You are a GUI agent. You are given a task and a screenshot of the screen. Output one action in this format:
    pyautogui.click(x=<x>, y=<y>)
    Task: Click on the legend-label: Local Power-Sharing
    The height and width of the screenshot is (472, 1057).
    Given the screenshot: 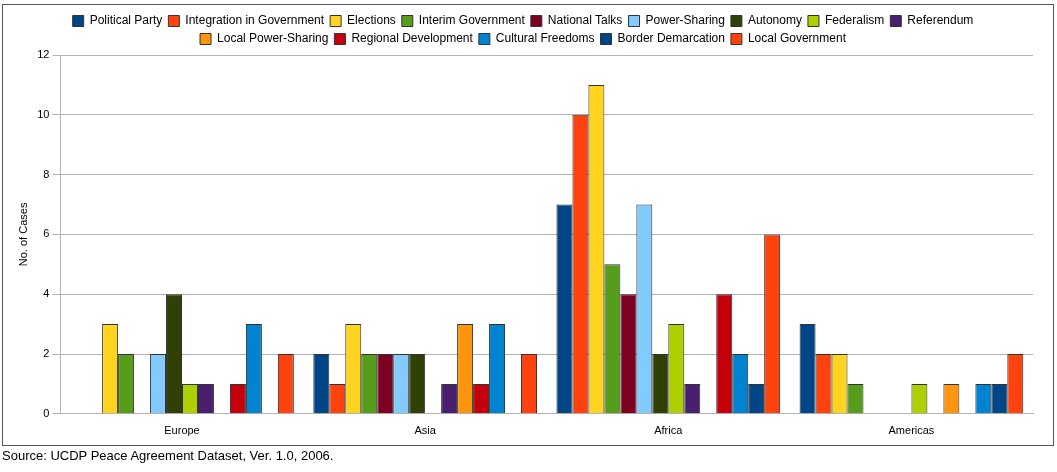 What is the action you would take?
    pyautogui.click(x=273, y=38)
    